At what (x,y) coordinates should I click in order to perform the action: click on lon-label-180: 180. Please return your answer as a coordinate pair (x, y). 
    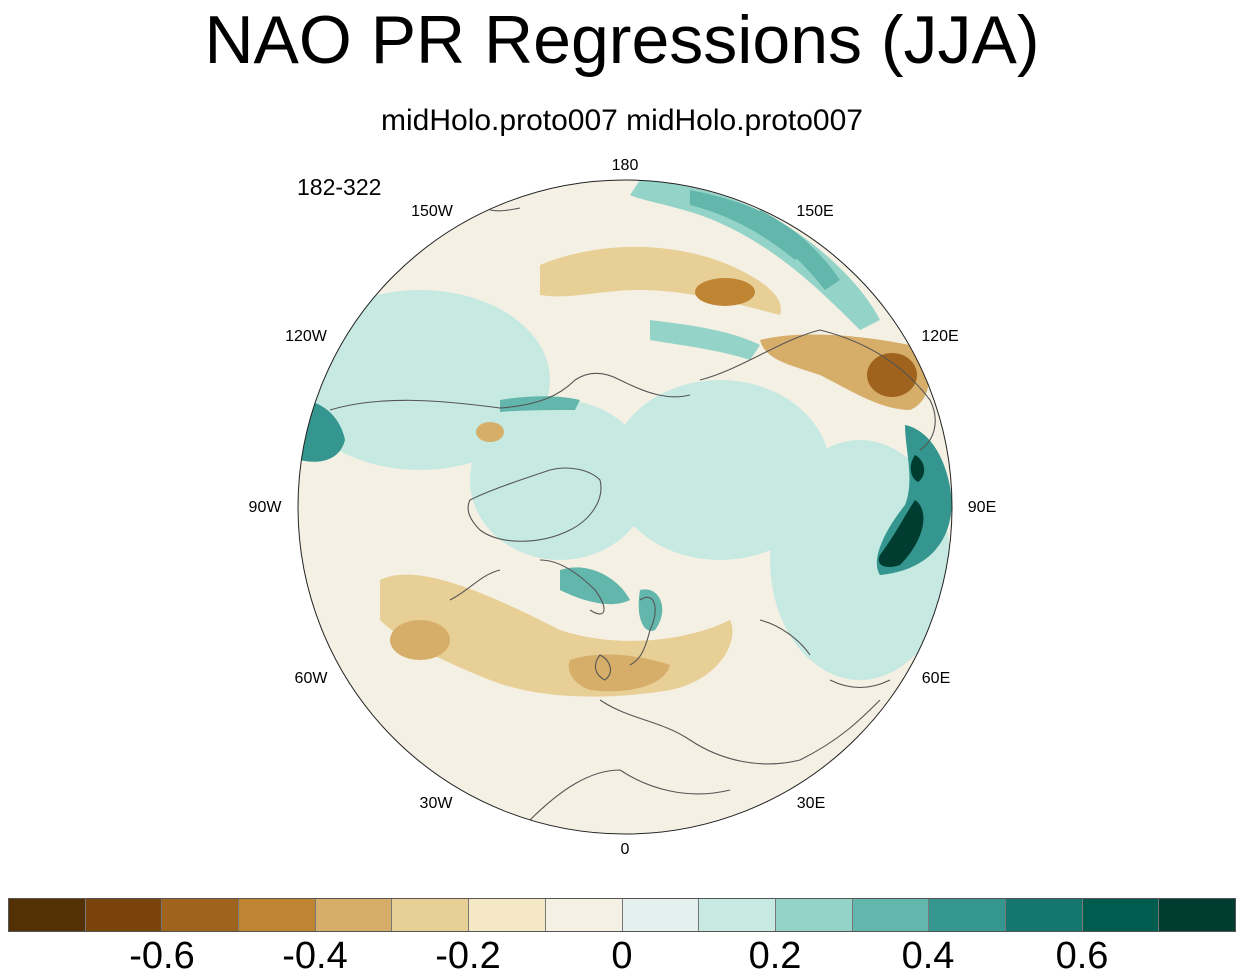
    Looking at the image, I should click on (625, 165).